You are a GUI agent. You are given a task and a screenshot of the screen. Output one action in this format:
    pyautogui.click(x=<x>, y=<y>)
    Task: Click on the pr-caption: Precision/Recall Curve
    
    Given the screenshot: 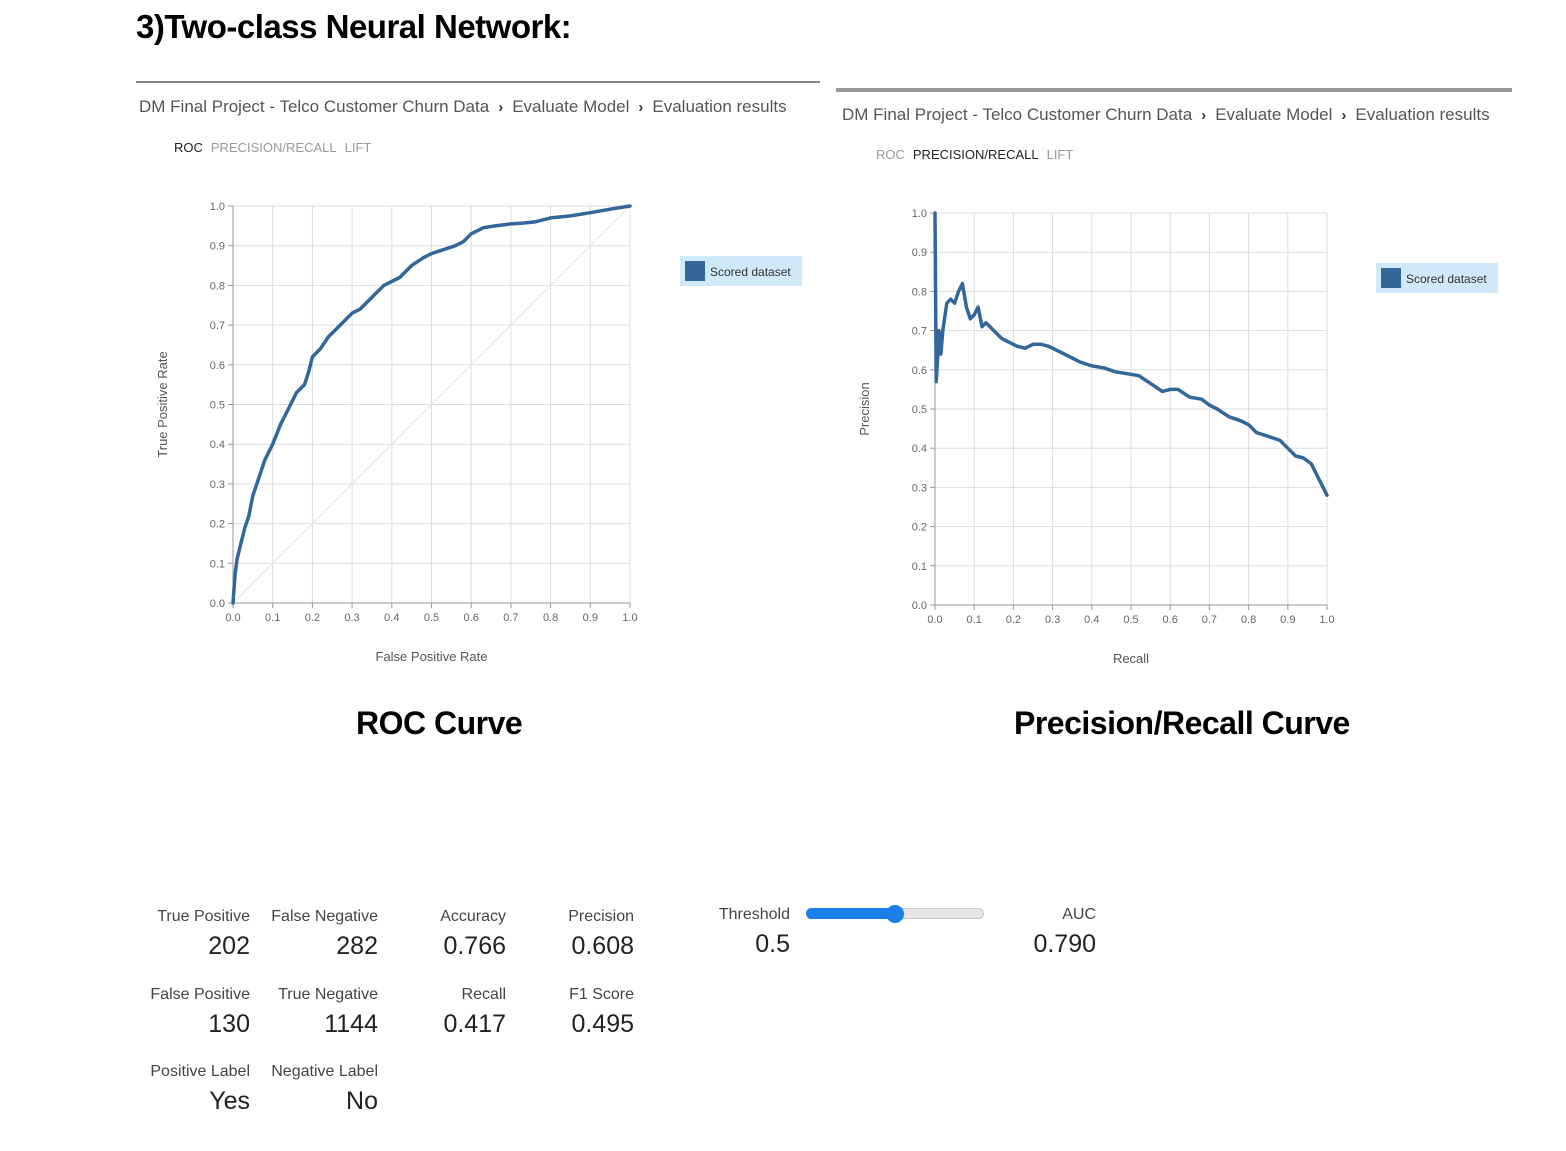 What is the action you would take?
    pyautogui.click(x=1182, y=723)
    